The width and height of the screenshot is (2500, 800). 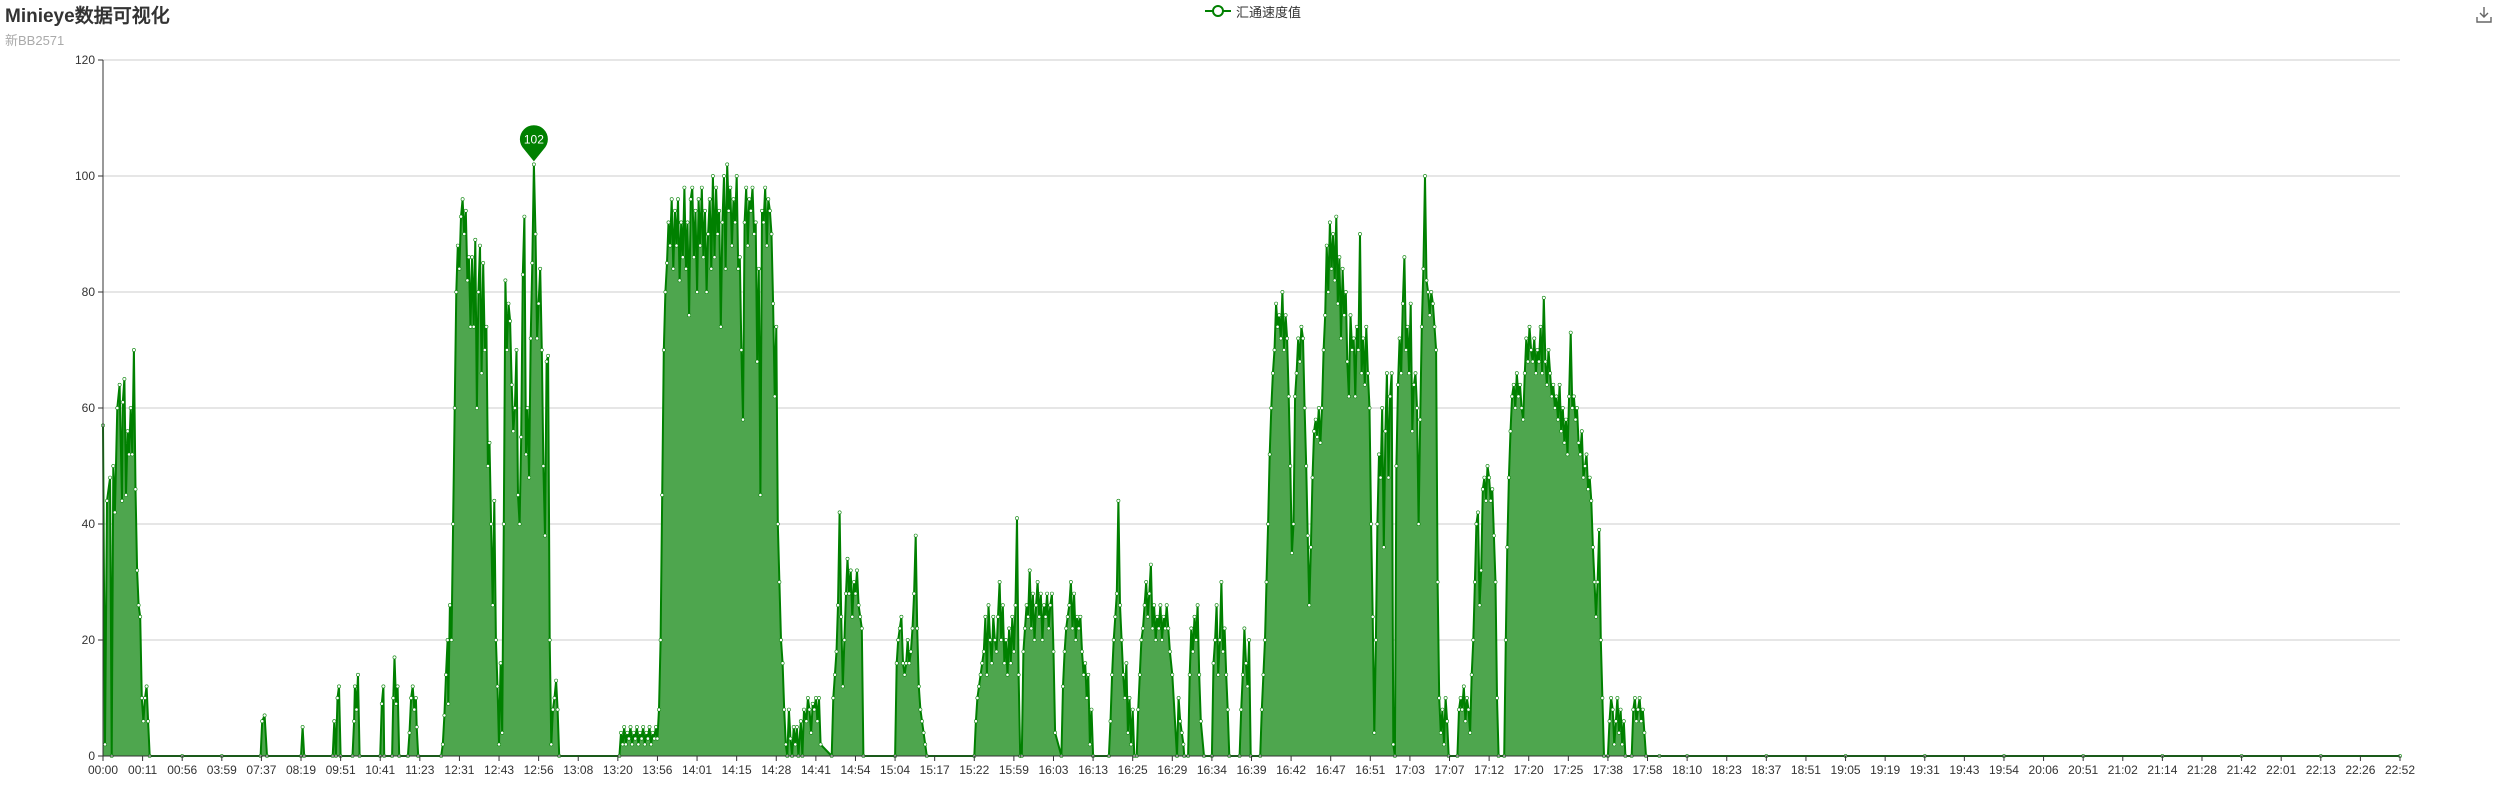 What do you see at coordinates (1885, 770) in the screenshot?
I see `tick-label-x: 19:19` at bounding box center [1885, 770].